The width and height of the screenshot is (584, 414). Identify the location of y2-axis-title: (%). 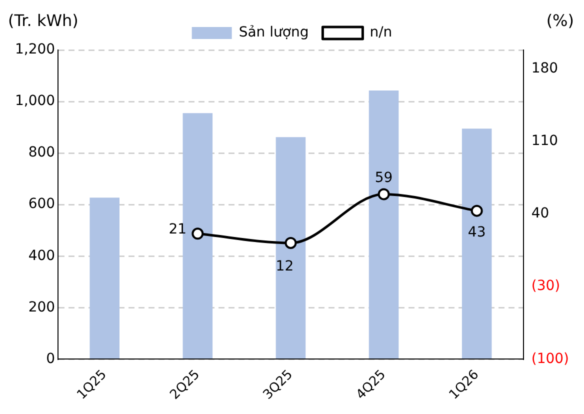
(560, 20).